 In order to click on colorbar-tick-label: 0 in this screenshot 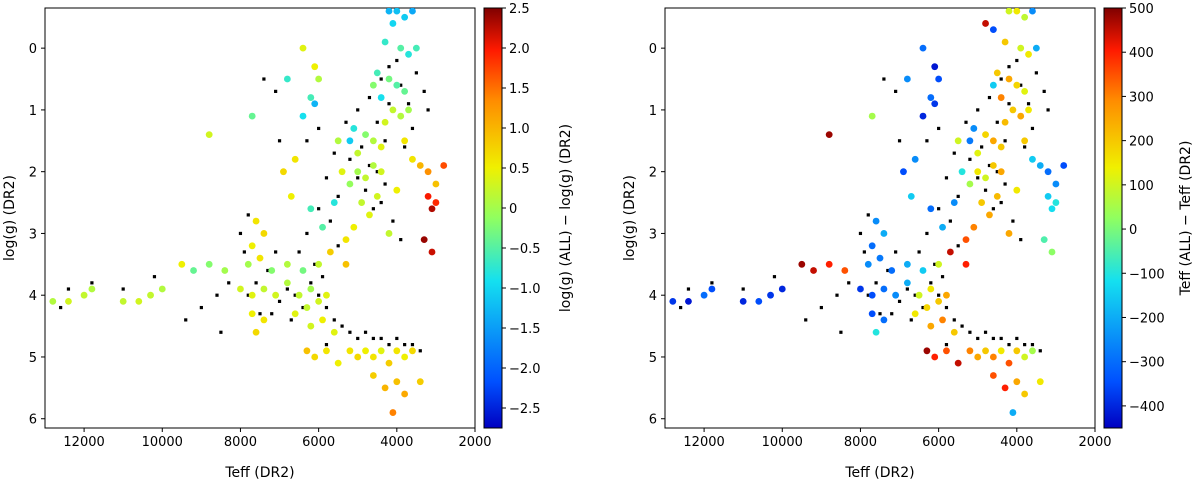, I will do `click(1133, 230)`.